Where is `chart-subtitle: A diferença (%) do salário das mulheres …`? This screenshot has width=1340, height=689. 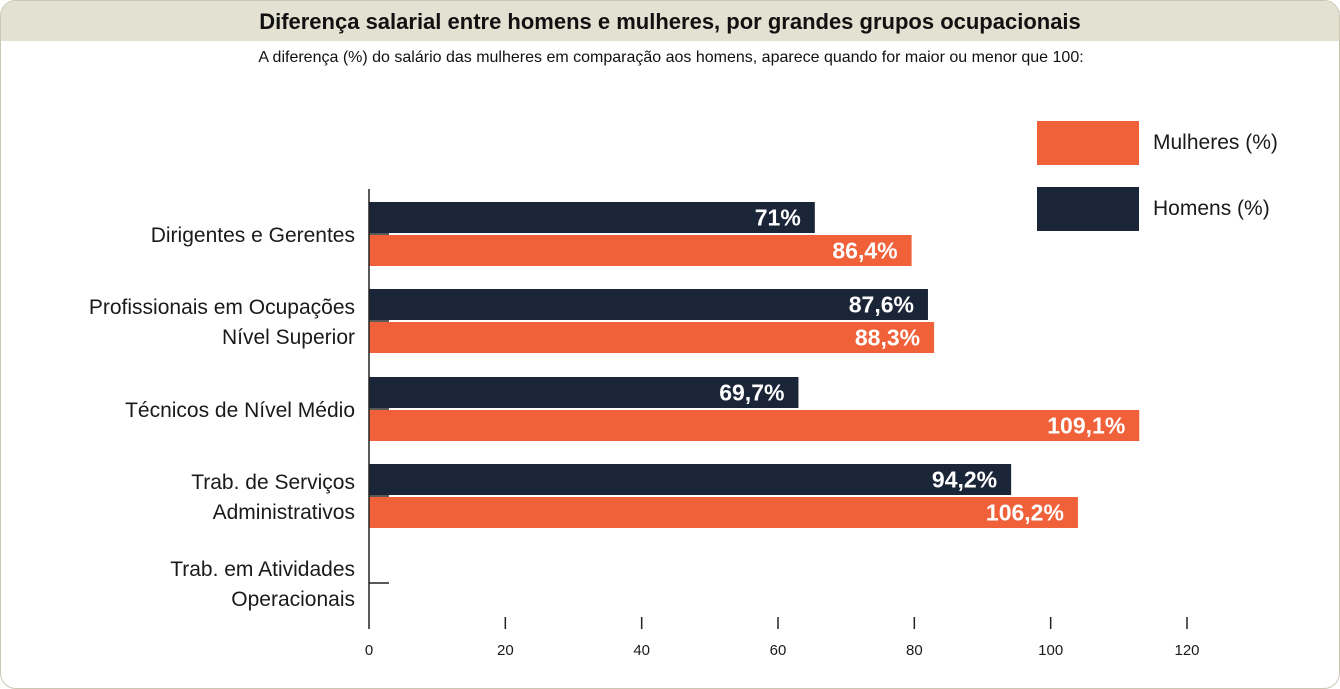 chart-subtitle: A diferença (%) do salário das mulheres … is located at coordinates (671, 57).